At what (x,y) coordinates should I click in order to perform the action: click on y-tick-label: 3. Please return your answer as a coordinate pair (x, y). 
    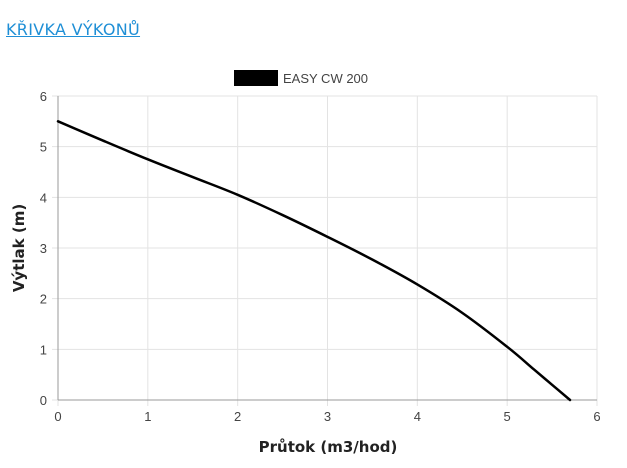
    Looking at the image, I should click on (43, 248).